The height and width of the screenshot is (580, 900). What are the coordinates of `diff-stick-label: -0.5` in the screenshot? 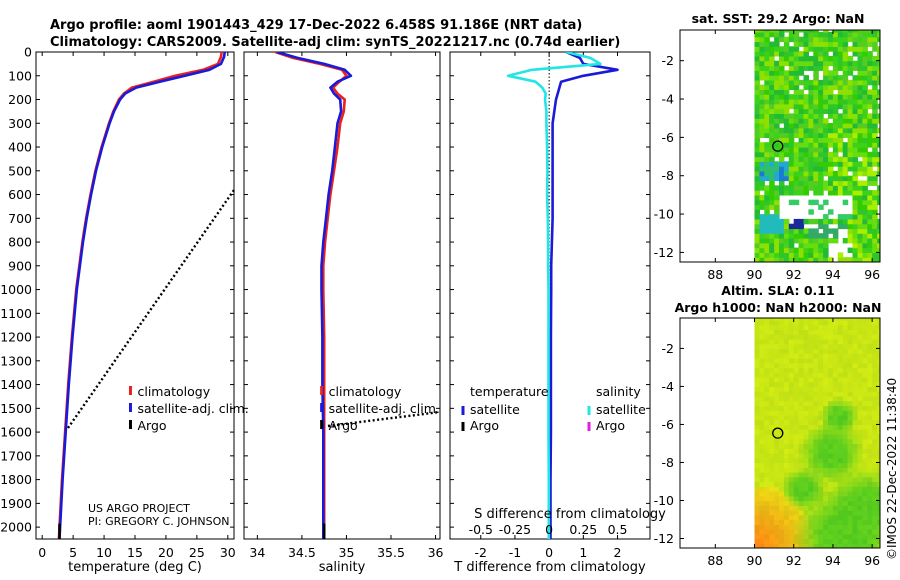 It's located at (481, 529).